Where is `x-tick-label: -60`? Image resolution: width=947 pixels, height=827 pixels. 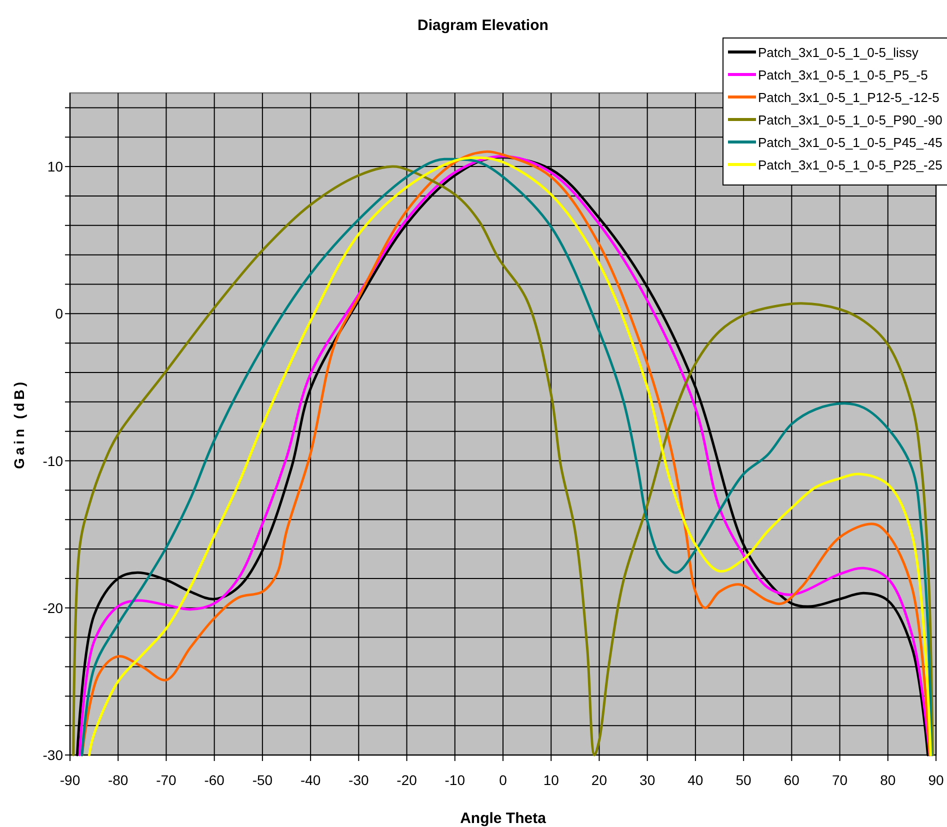
x-tick-label: -60 is located at coordinates (214, 780).